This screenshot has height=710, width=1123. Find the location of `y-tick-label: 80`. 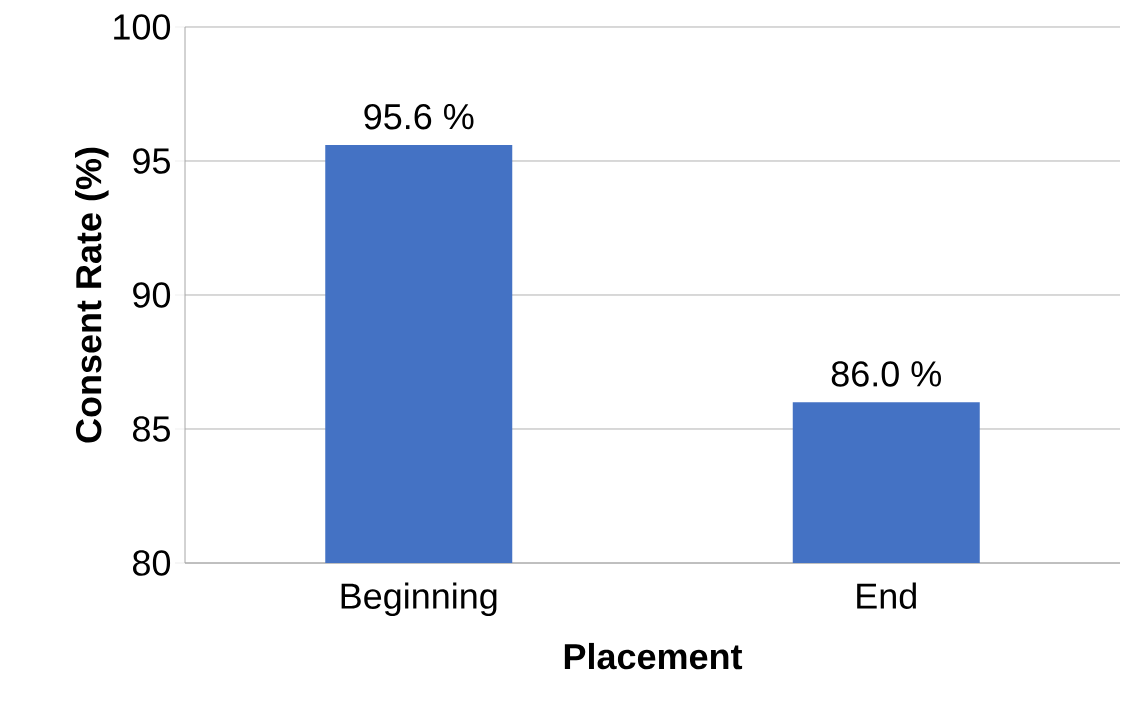

y-tick-label: 80 is located at coordinates (152, 563).